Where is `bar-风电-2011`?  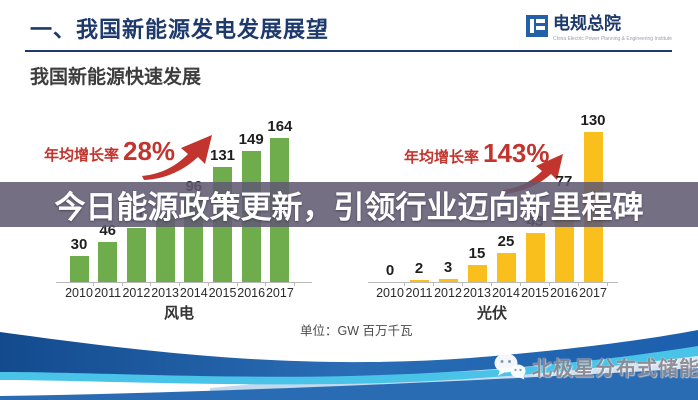 bar-风电-2011 is located at coordinates (108, 262).